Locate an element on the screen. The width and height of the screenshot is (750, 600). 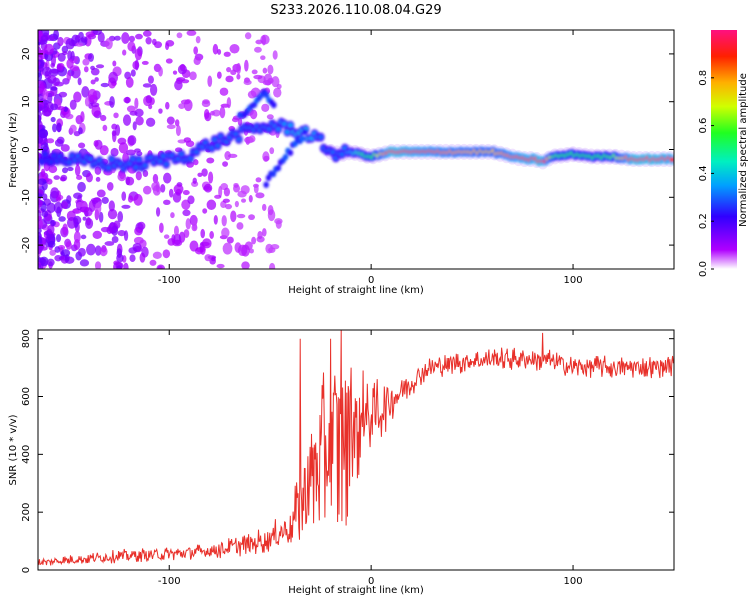
x-tick-label: 0 is located at coordinates (371, 581).